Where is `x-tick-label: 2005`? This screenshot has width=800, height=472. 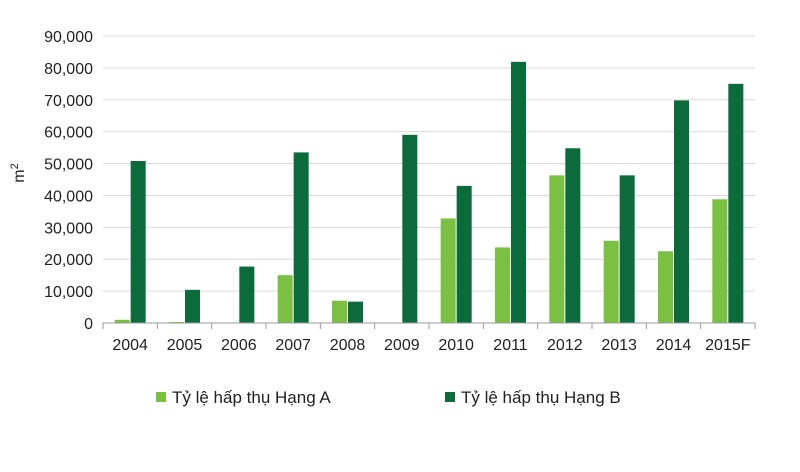 x-tick-label: 2005 is located at coordinates (185, 345).